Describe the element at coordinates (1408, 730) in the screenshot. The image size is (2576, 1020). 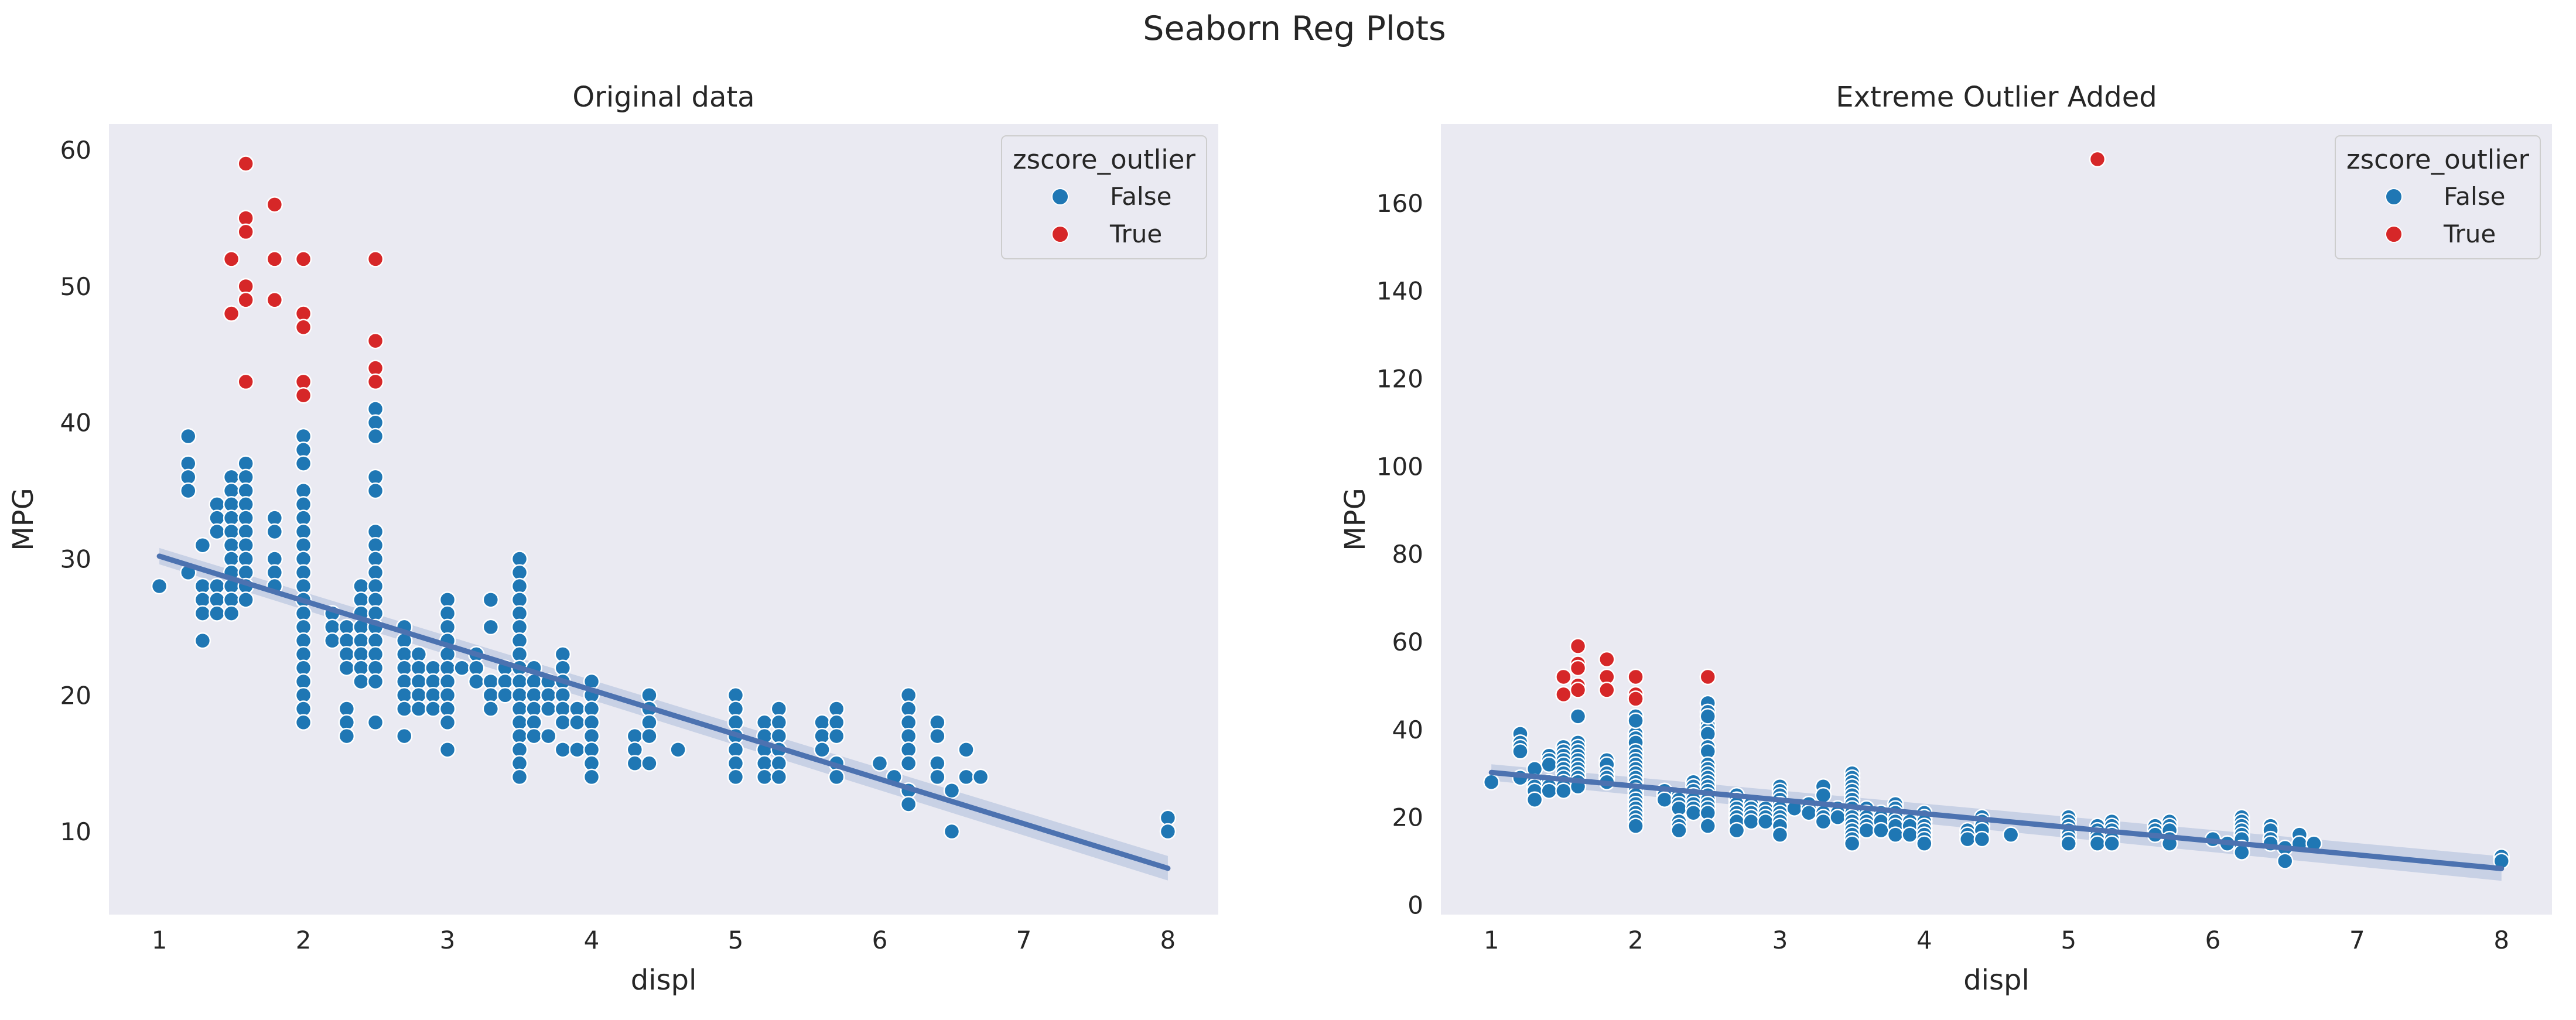
I see `y-tick-label: 40` at that location.